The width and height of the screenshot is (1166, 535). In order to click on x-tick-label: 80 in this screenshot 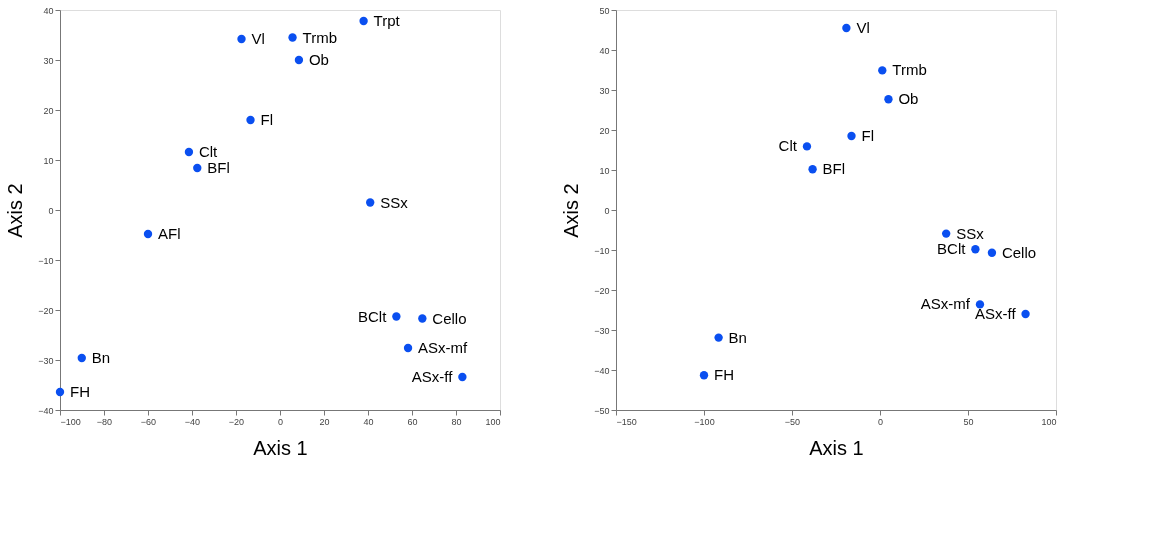, I will do `click(456, 421)`.